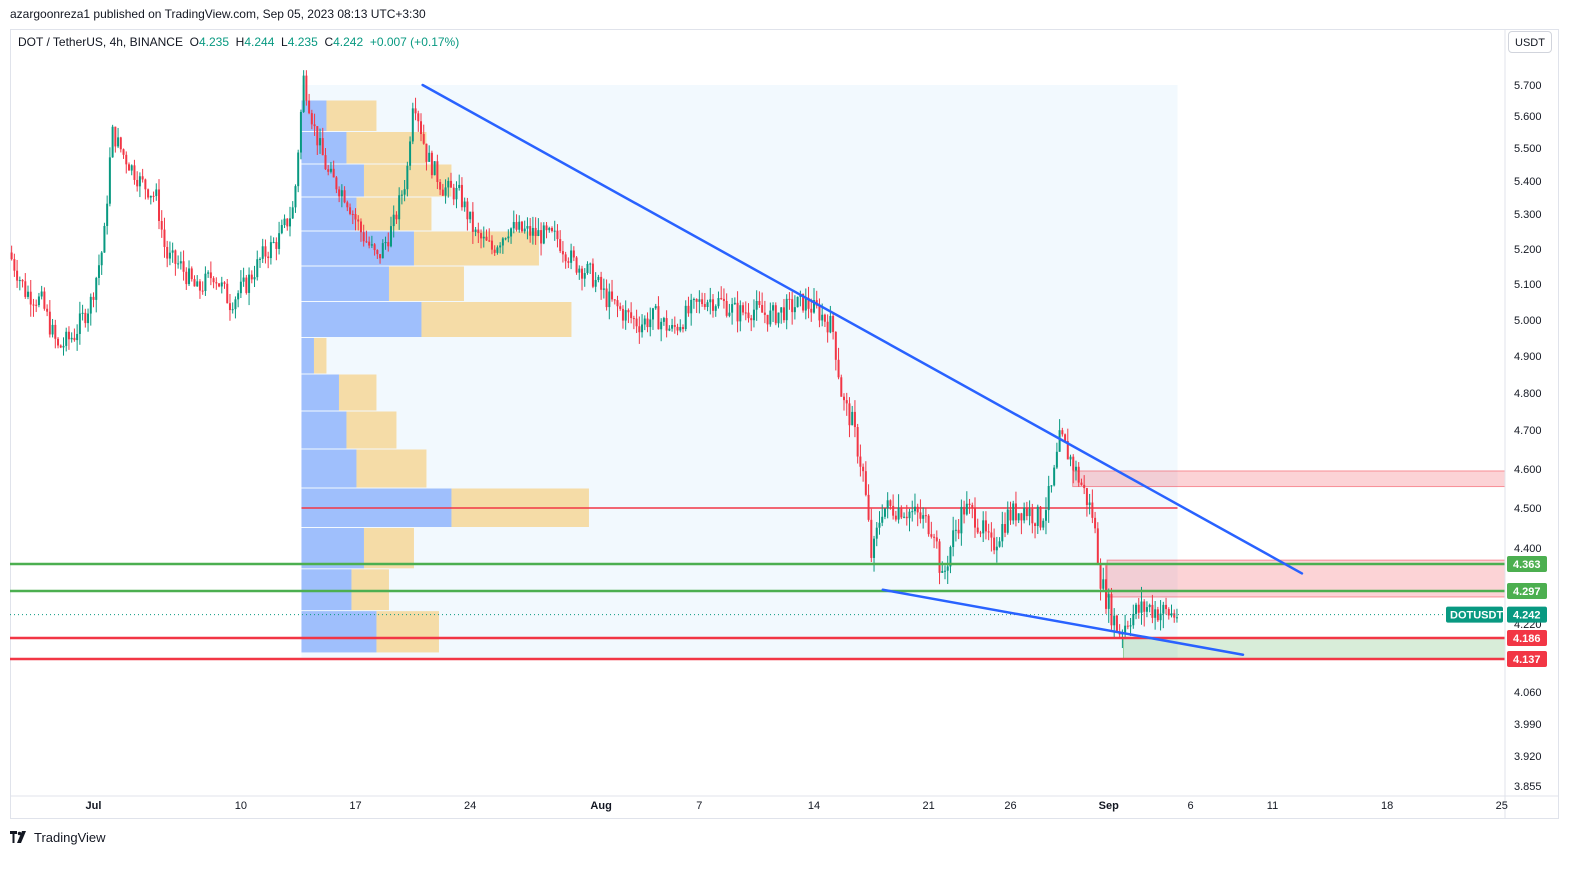 The width and height of the screenshot is (1595, 869). What do you see at coordinates (100, 42) in the screenshot?
I see `symbol-name: DOT / TetherUS, 4h, BINANCE` at bounding box center [100, 42].